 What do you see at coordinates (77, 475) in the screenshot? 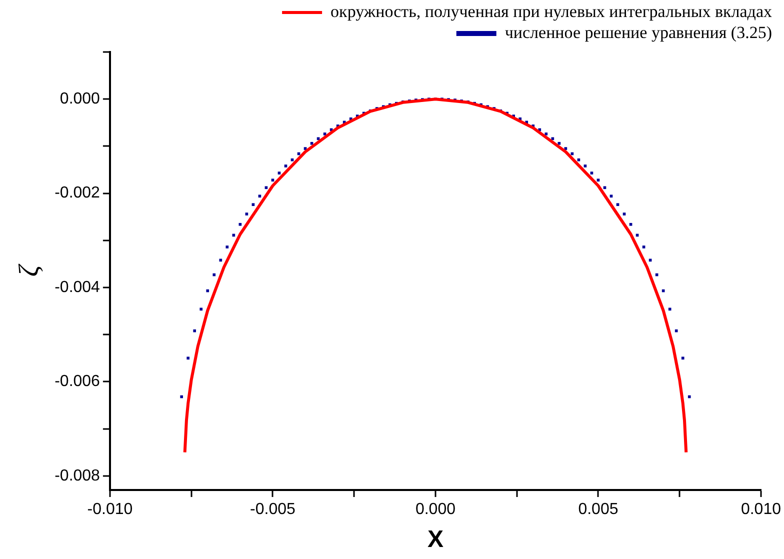
I see `y-tick-label: -0.008` at bounding box center [77, 475].